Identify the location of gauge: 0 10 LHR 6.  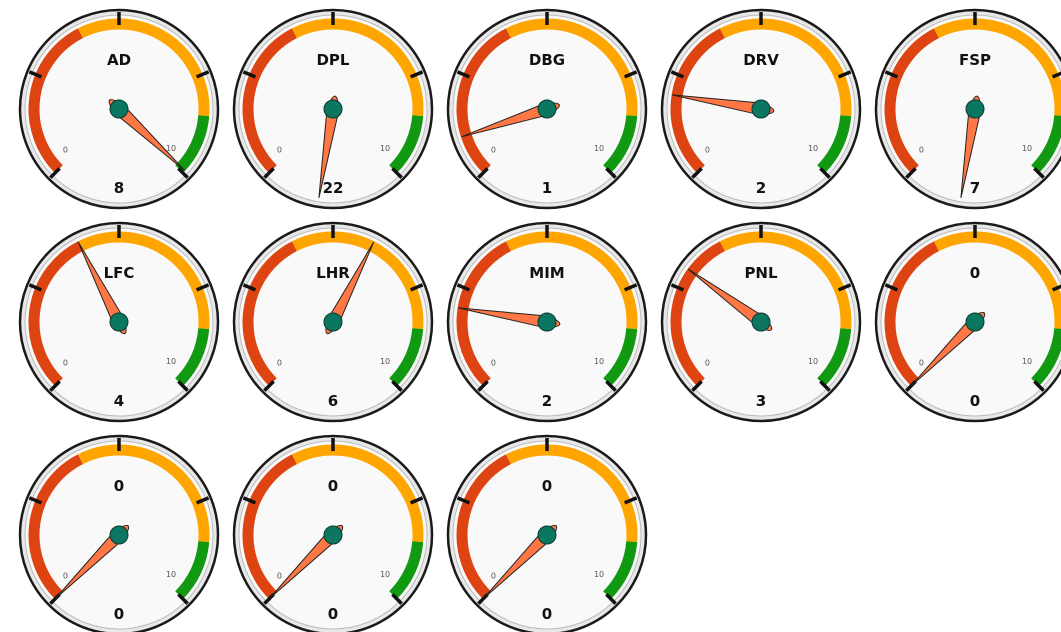
(333, 322).